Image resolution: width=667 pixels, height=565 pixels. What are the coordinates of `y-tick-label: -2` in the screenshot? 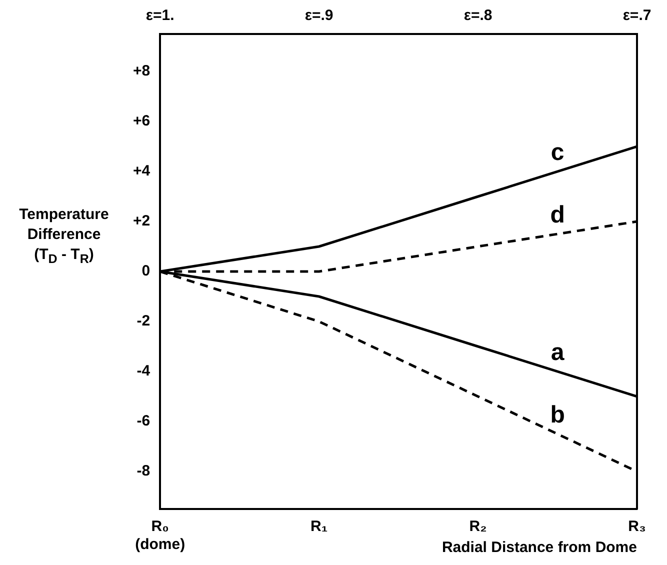 It's located at (143, 321).